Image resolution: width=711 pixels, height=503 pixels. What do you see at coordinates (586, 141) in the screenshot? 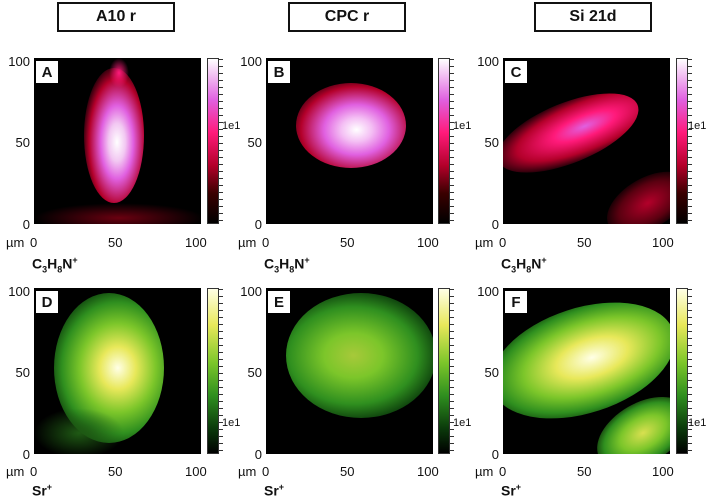
I see `map-panel-c: C` at bounding box center [586, 141].